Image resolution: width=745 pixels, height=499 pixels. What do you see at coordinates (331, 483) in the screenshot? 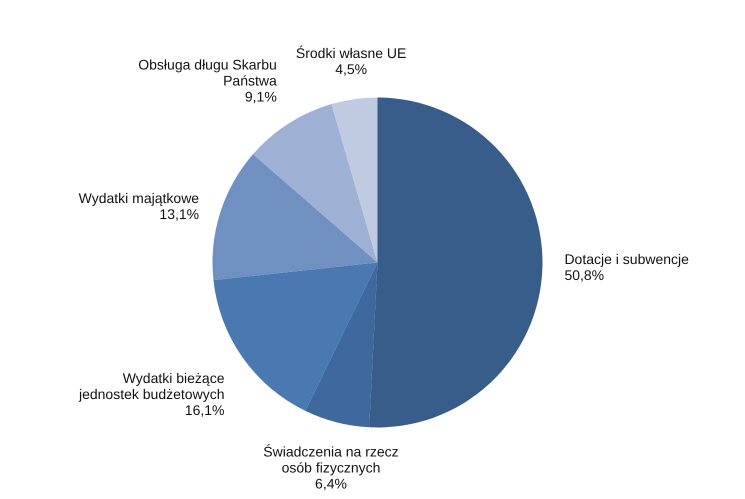
I see `data-label: 6,4%` at bounding box center [331, 483].